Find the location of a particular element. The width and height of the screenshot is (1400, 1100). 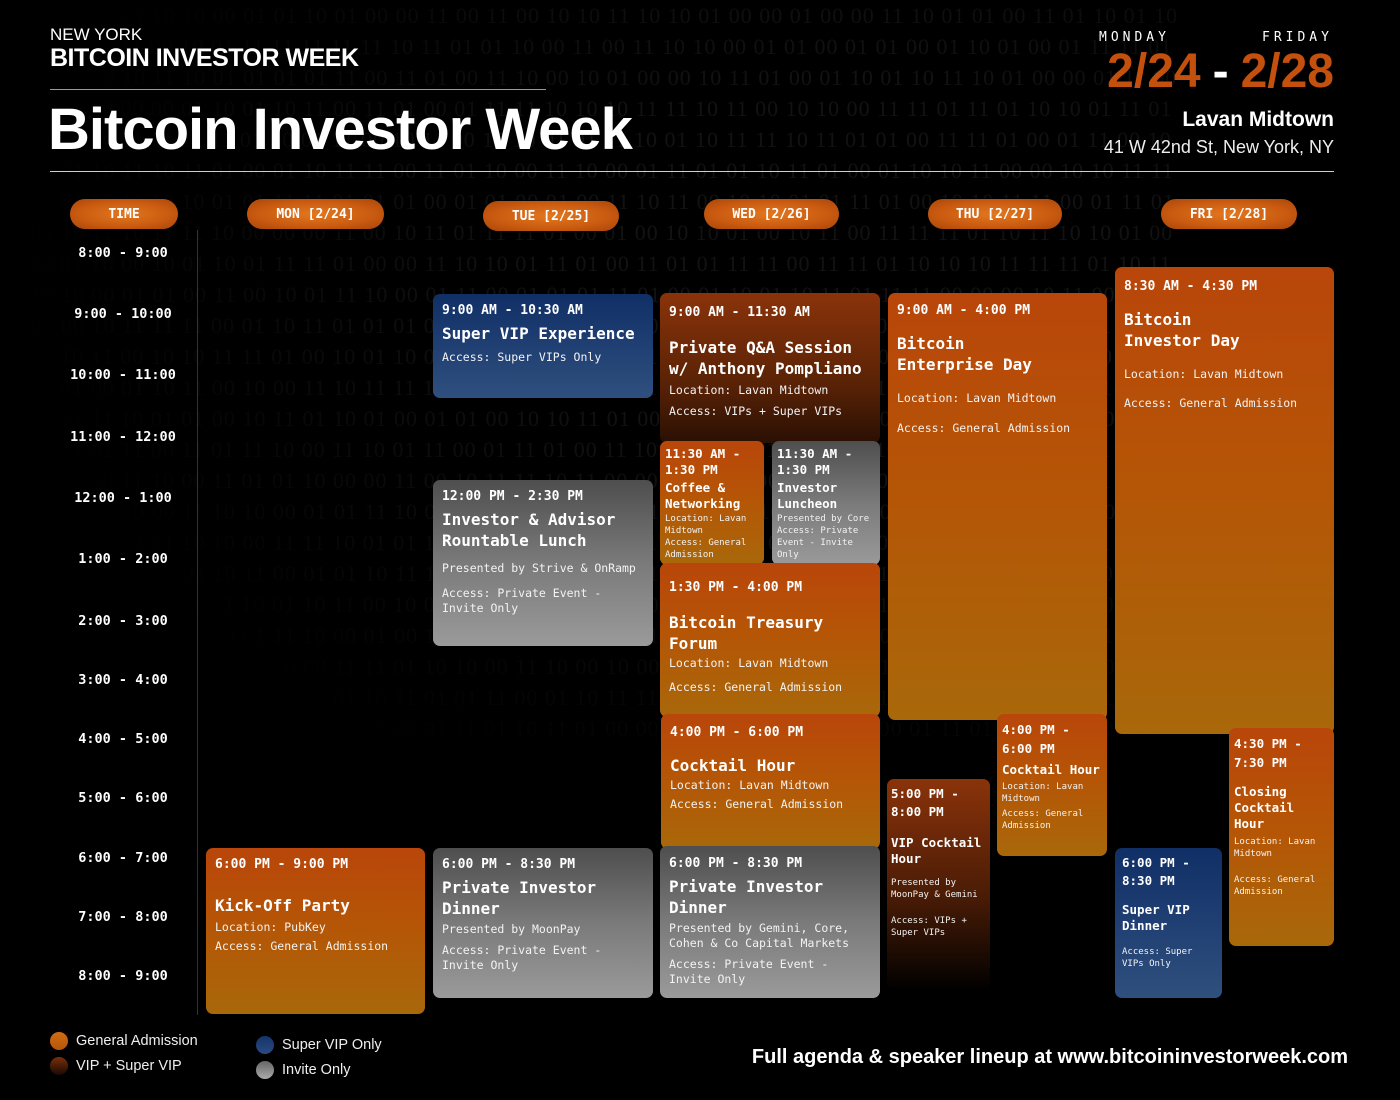

event-time: 6:00 PM - 9:00 PM is located at coordinates (282, 864).